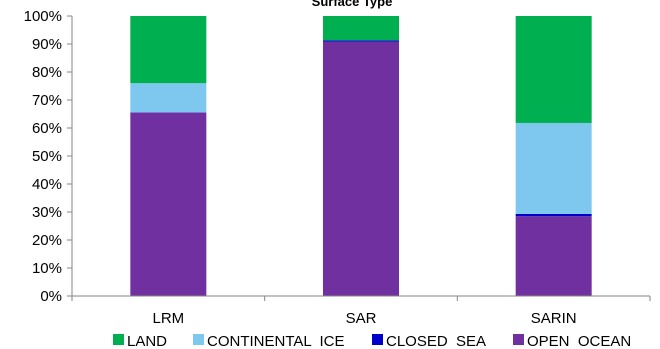 This screenshot has width=660, height=349. Describe the element at coordinates (47, 184) in the screenshot. I see `y-tick-label: 40%` at that location.